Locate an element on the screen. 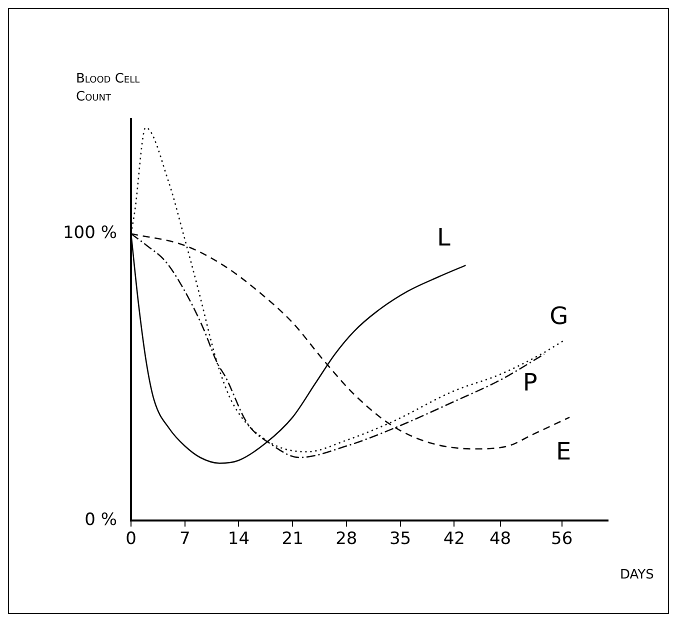  x-tick-label: 21 is located at coordinates (293, 539).